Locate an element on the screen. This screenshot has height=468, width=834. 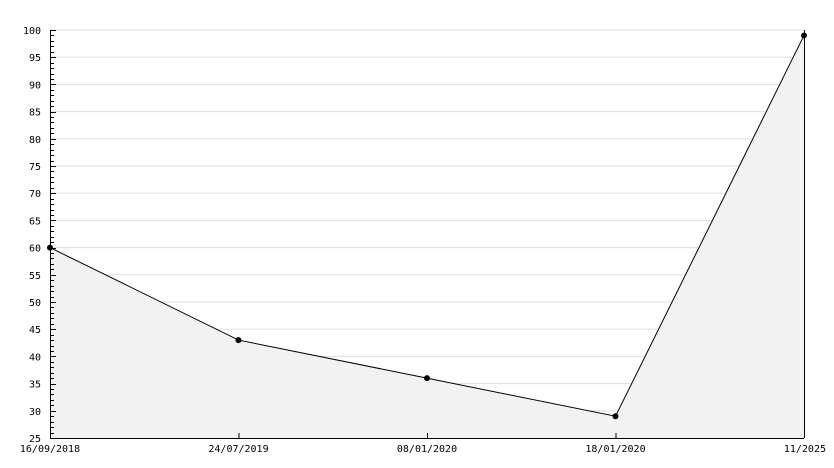
y-tick-label: 45 is located at coordinates (35, 330).